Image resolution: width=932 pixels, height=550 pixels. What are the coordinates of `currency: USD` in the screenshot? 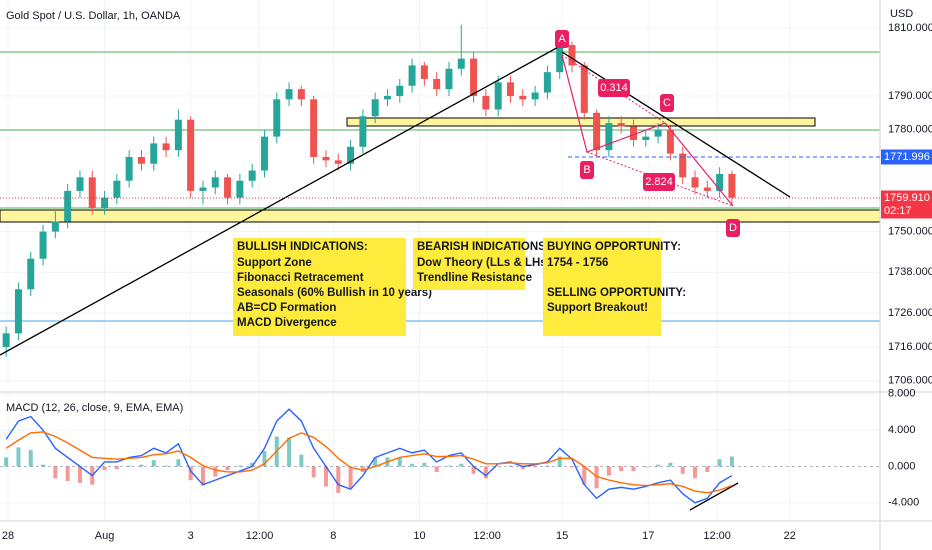 It's located at (901, 14).